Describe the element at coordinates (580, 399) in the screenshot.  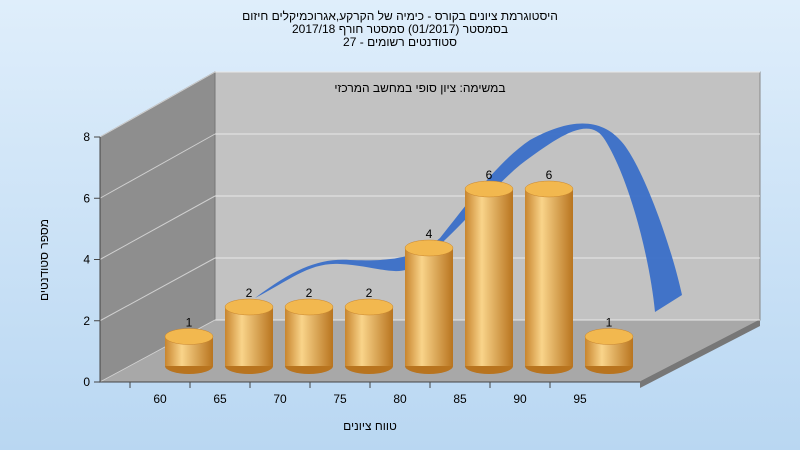
I see `x-tick-label: 95` at that location.